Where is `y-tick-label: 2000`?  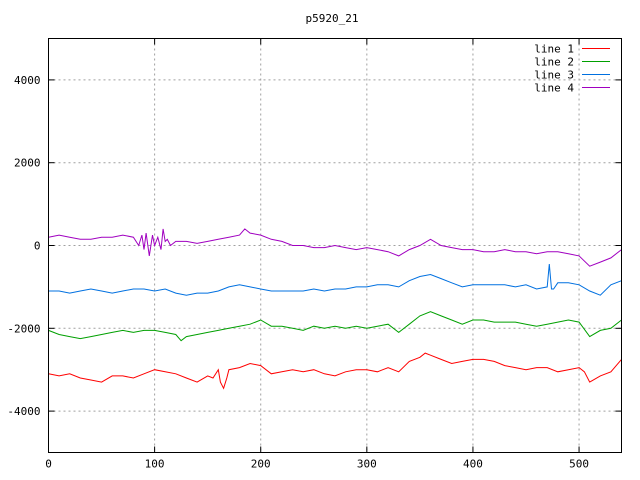 y-tick-label: 2000 is located at coordinates (27, 163).